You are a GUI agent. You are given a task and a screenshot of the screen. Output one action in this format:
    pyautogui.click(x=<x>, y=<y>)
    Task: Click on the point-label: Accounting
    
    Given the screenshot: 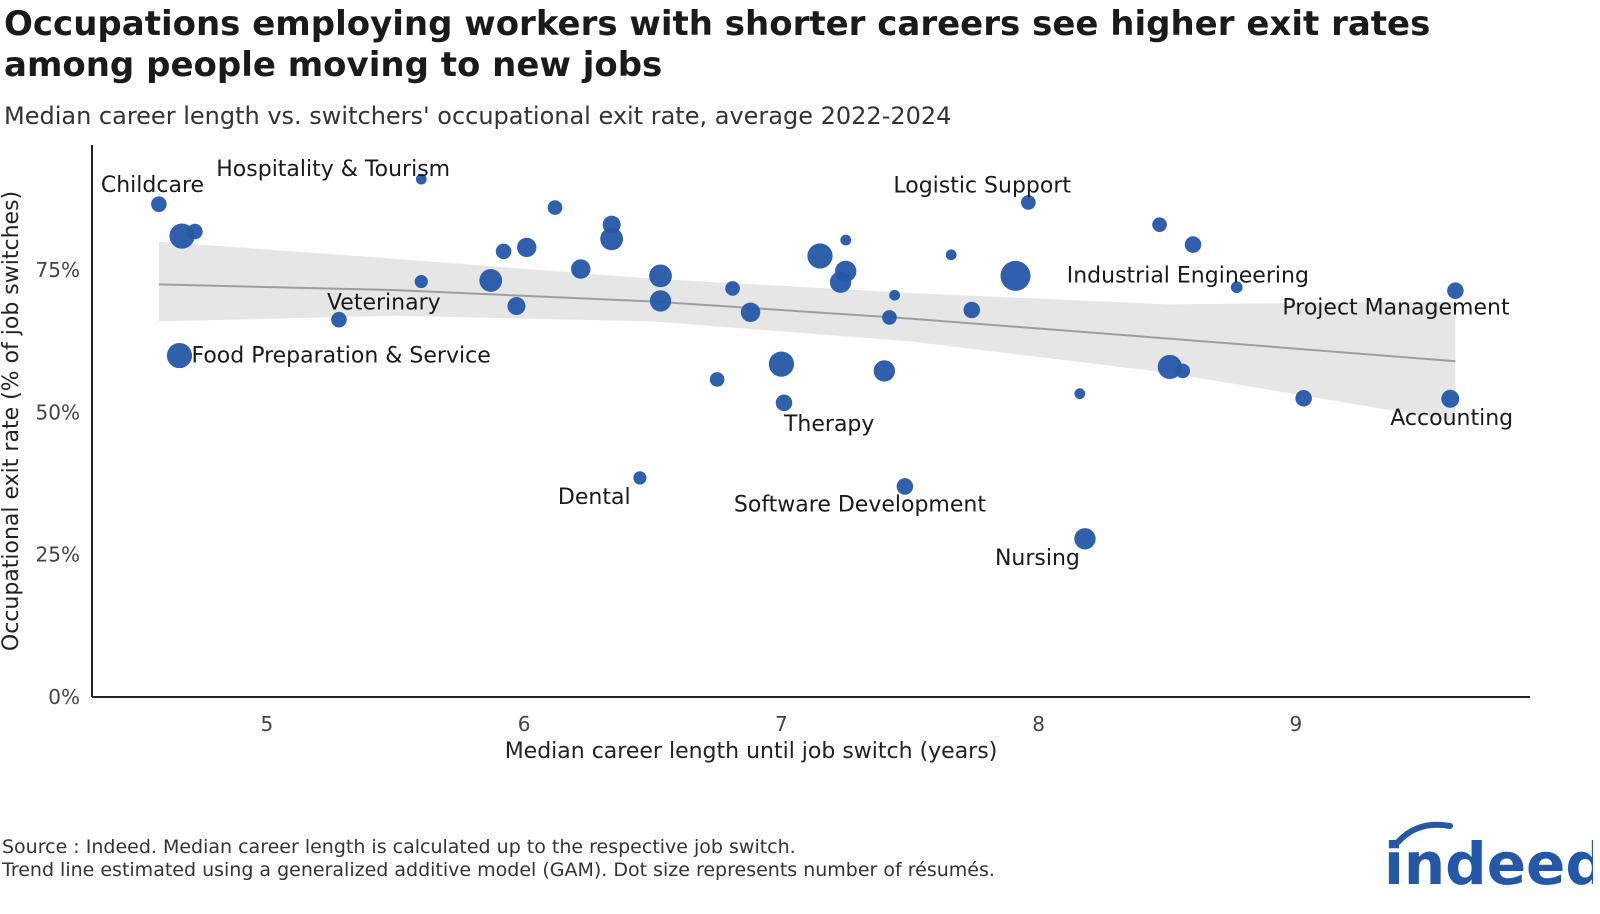 What is the action you would take?
    pyautogui.click(x=1451, y=418)
    